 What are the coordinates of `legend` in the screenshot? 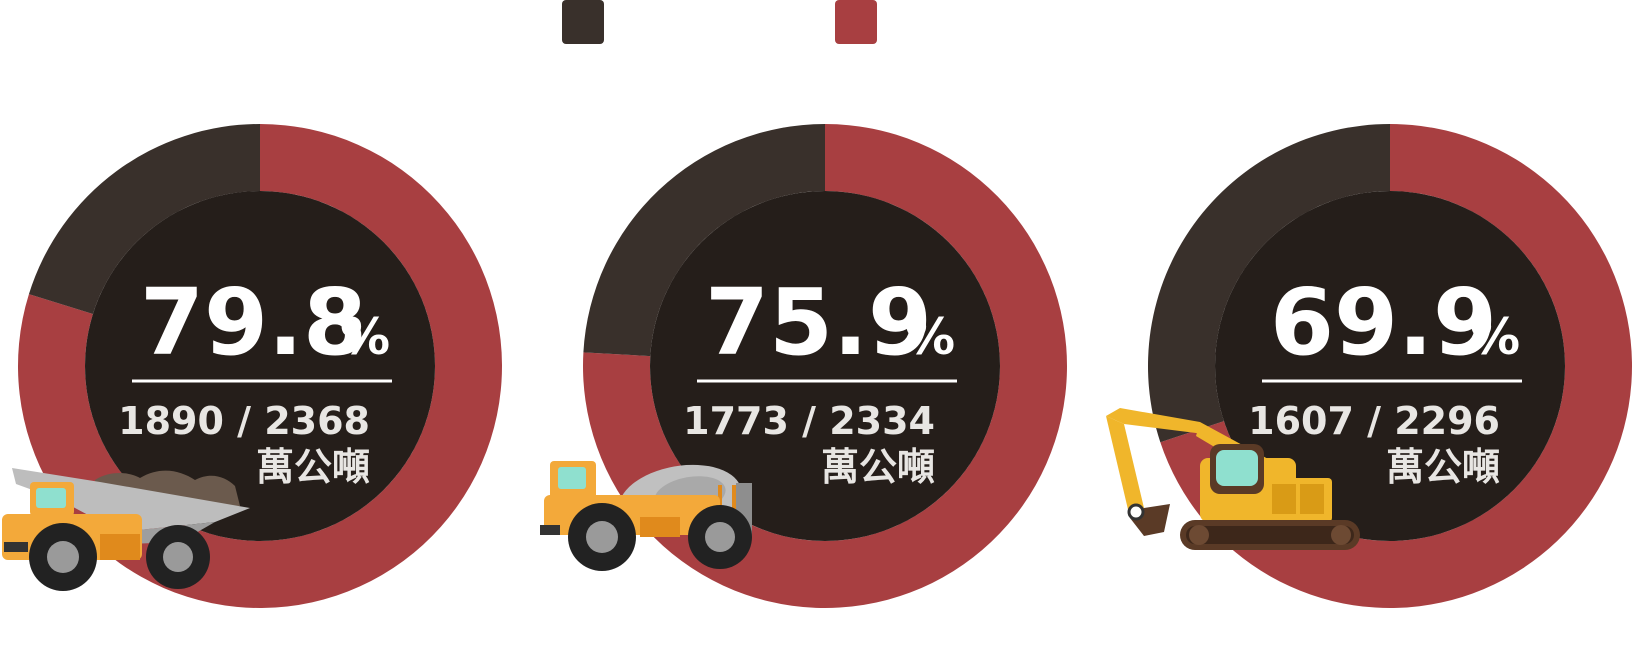 It's located at (820, 30).